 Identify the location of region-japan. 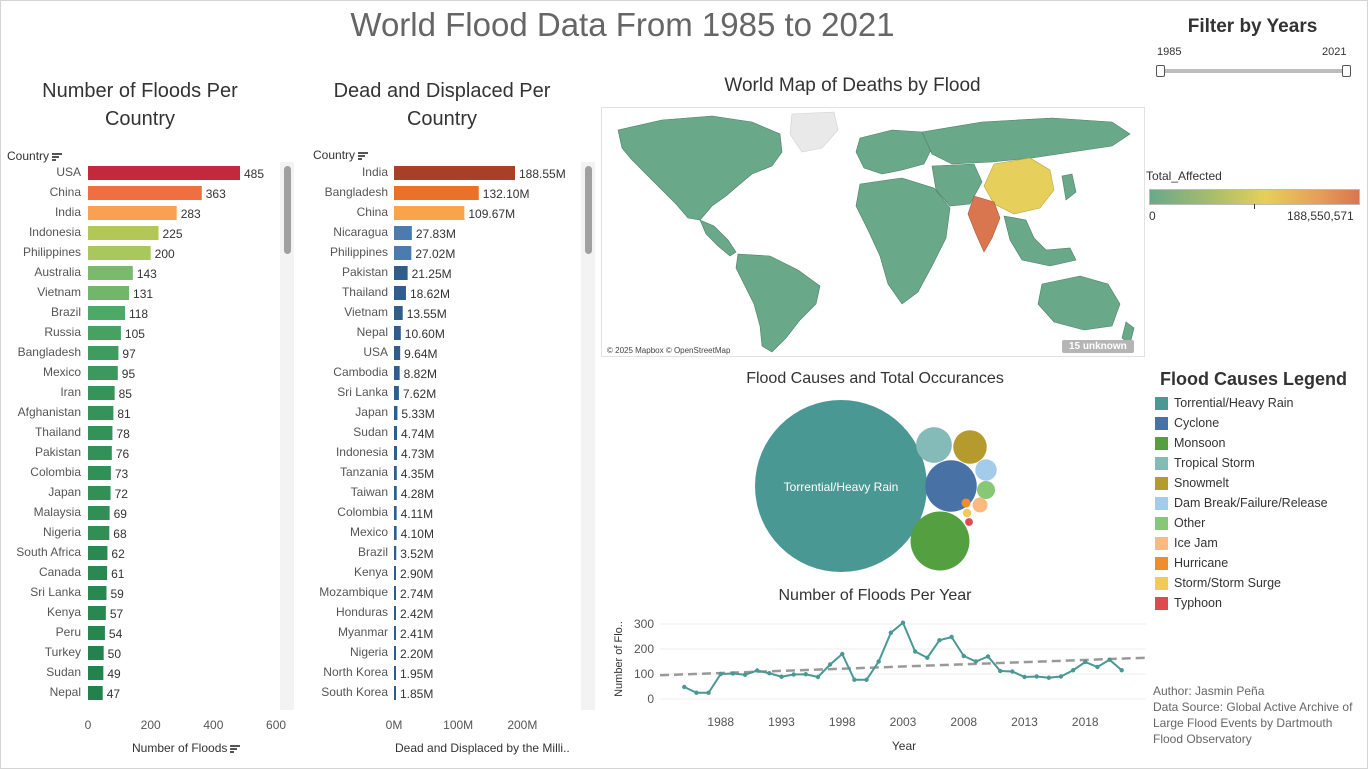
(1069, 187).